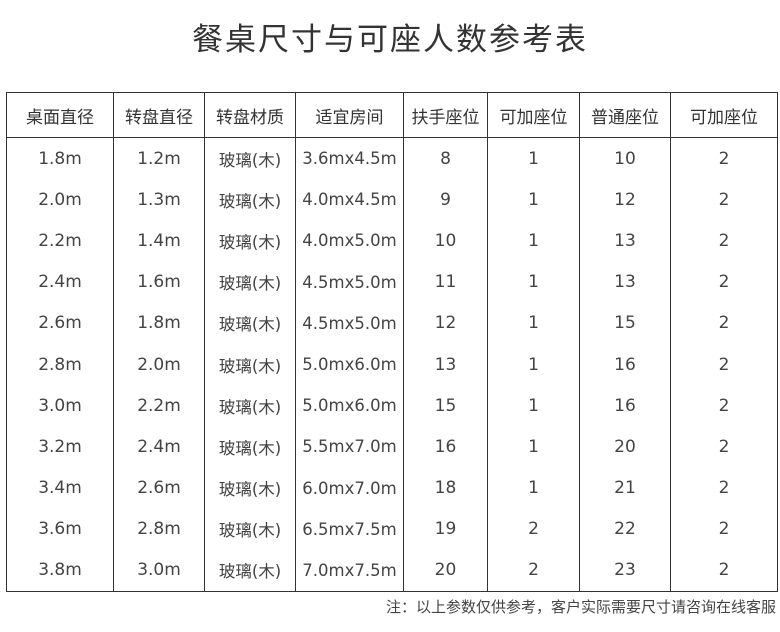  Describe the element at coordinates (159, 158) in the screenshot. I see `table-cell: 1.2m` at that location.